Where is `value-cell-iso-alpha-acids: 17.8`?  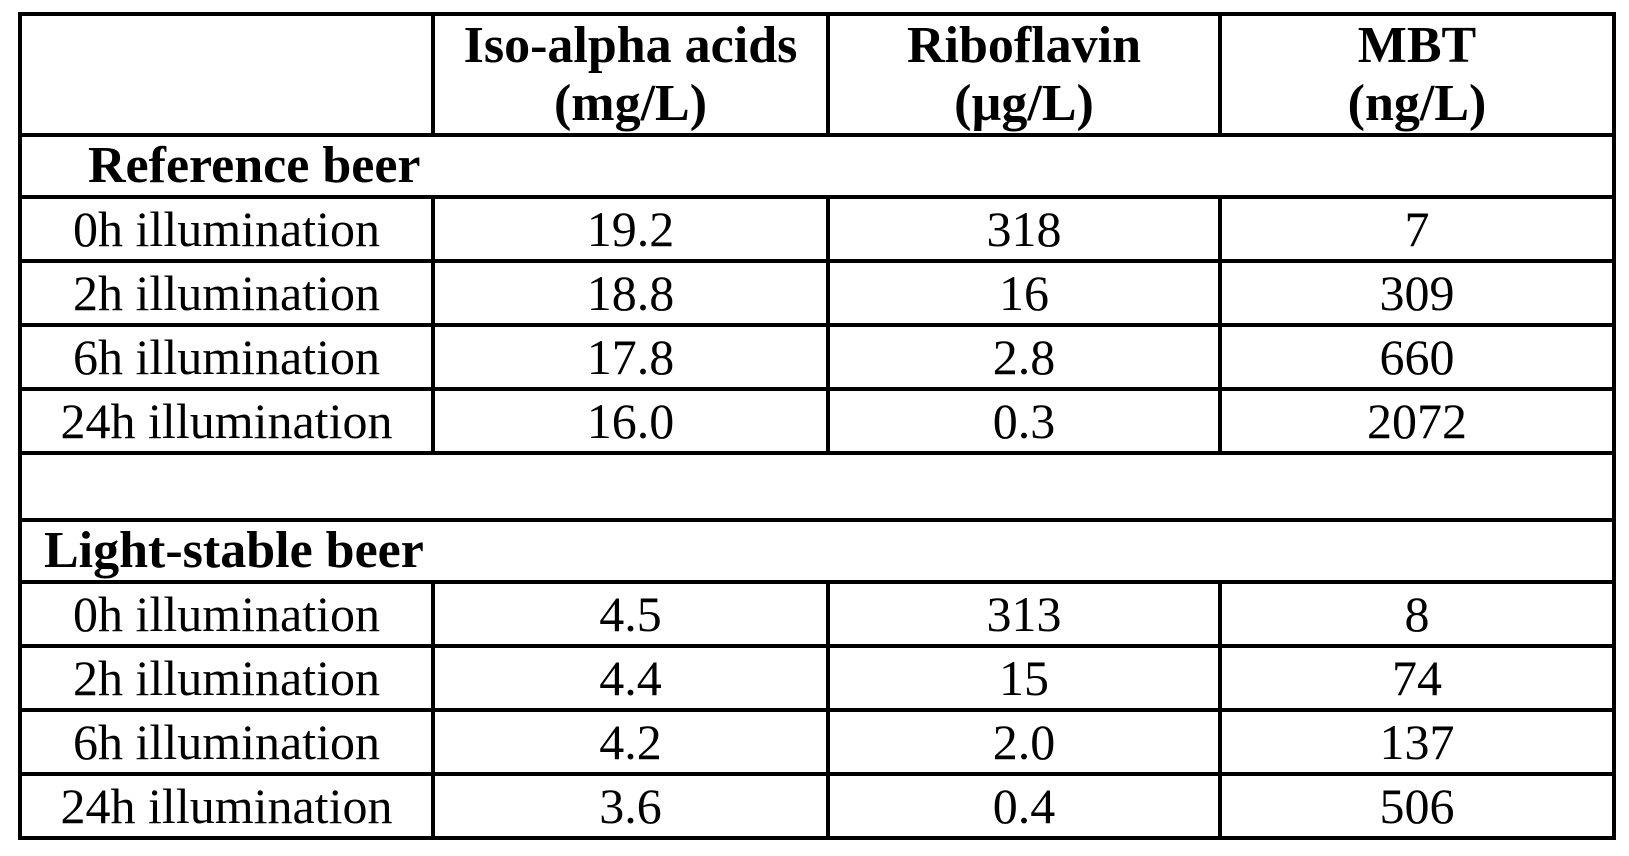
value-cell-iso-alpha-acids: 17.8 is located at coordinates (630, 357).